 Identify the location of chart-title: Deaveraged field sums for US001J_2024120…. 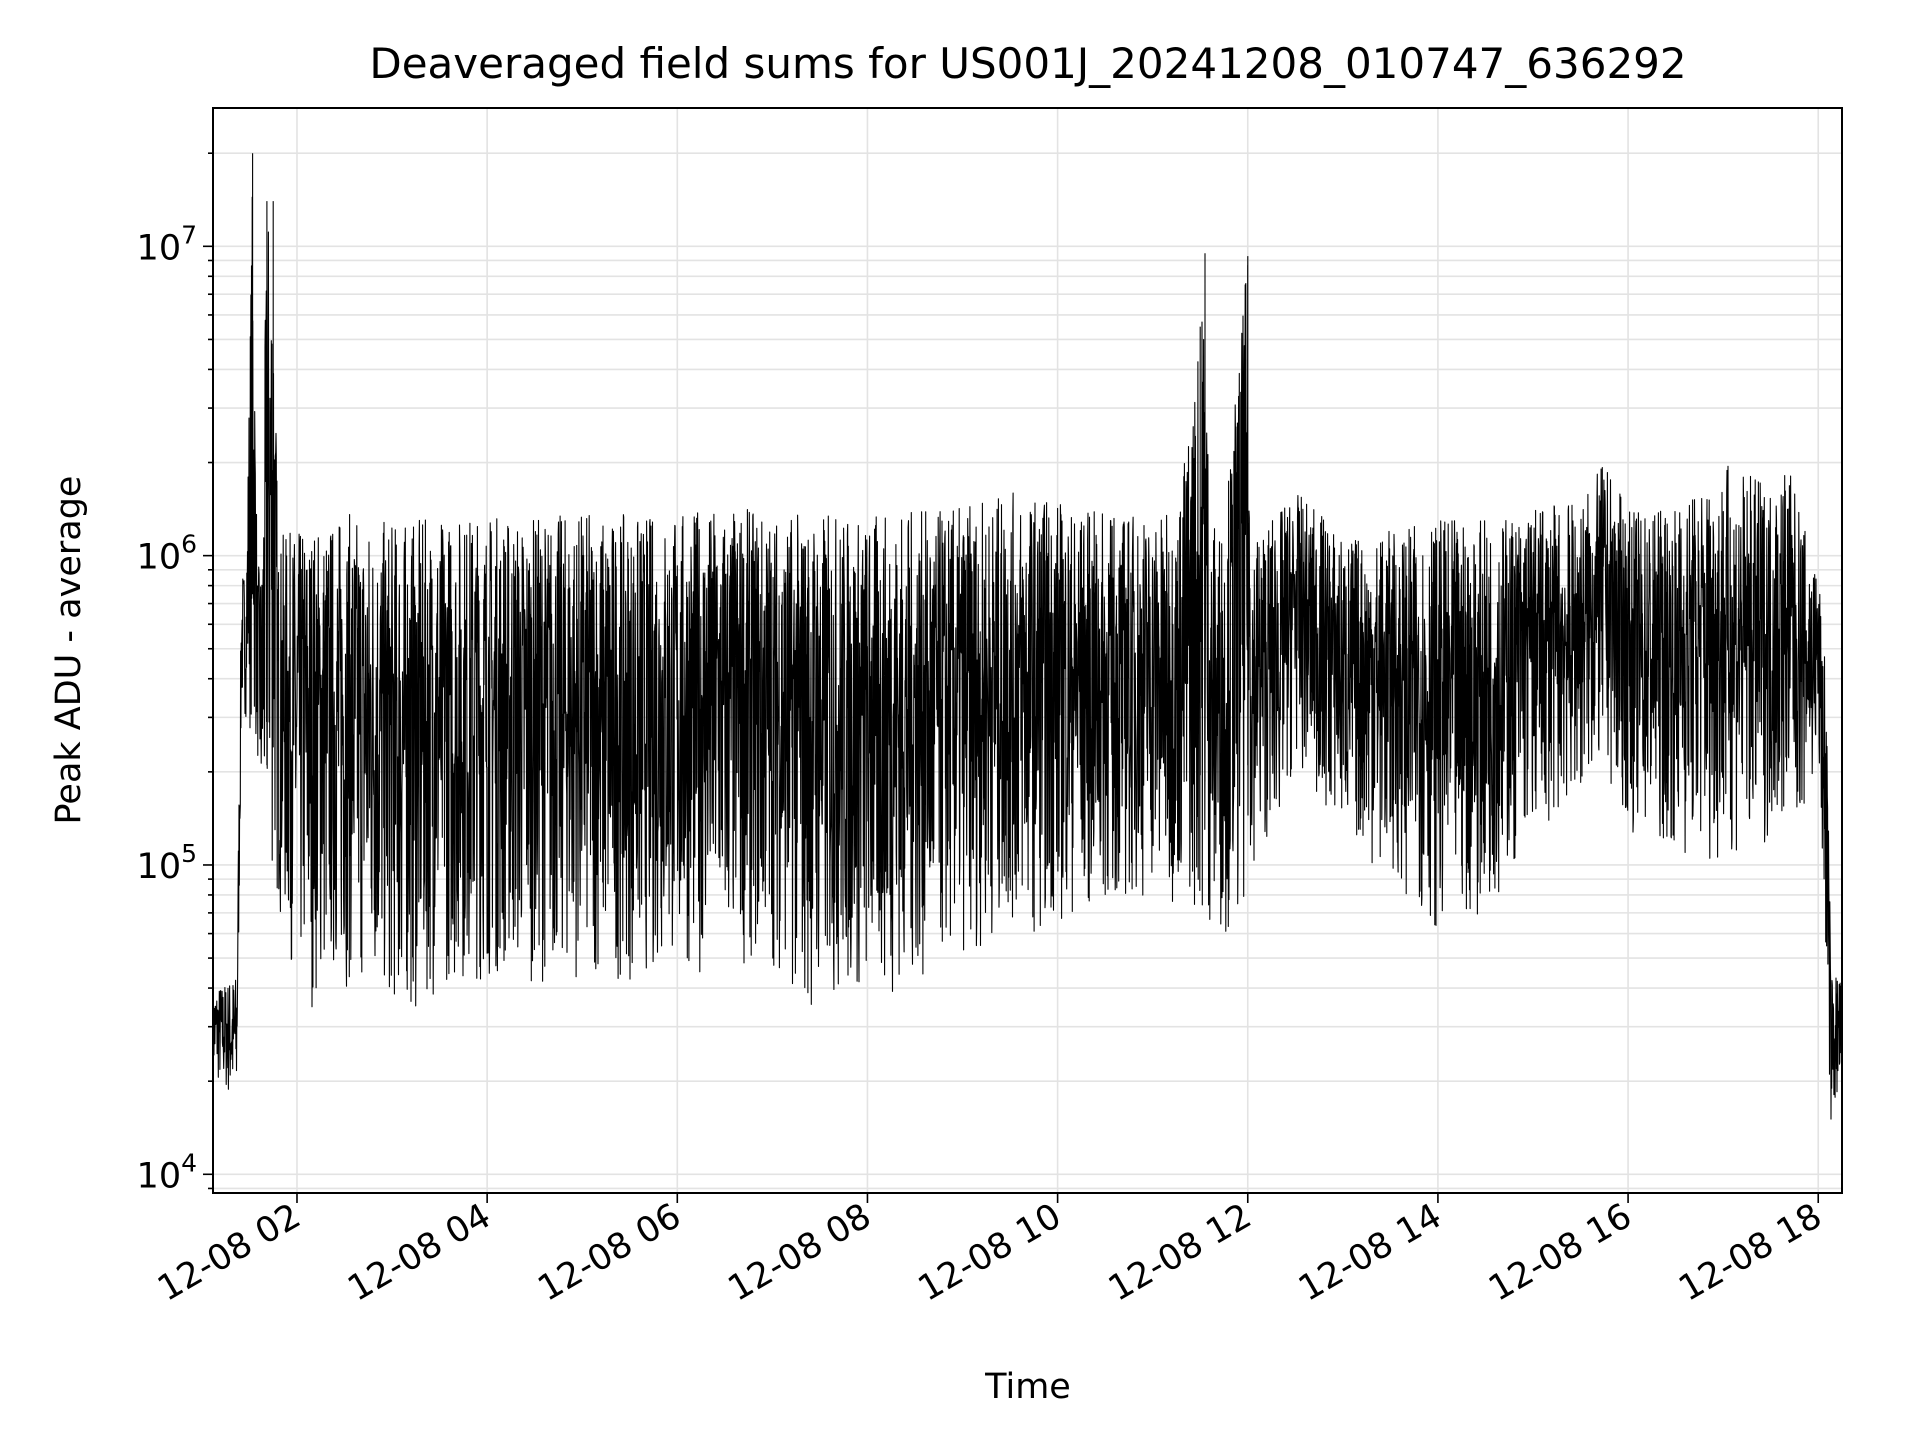
(1027, 63).